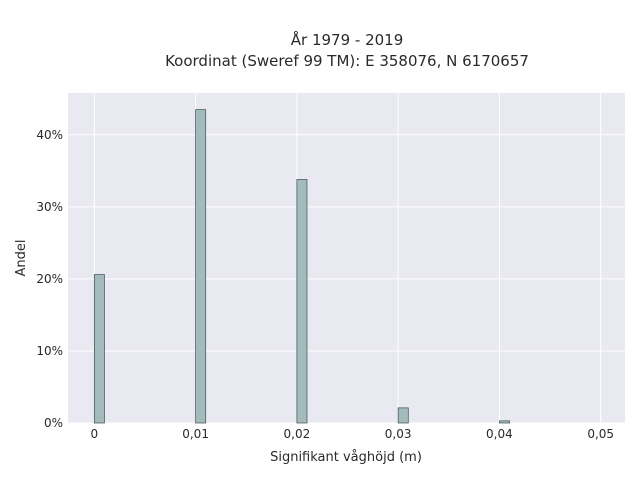  I want to click on chart-title-line1: År 1979 - 2019, so click(347, 39).